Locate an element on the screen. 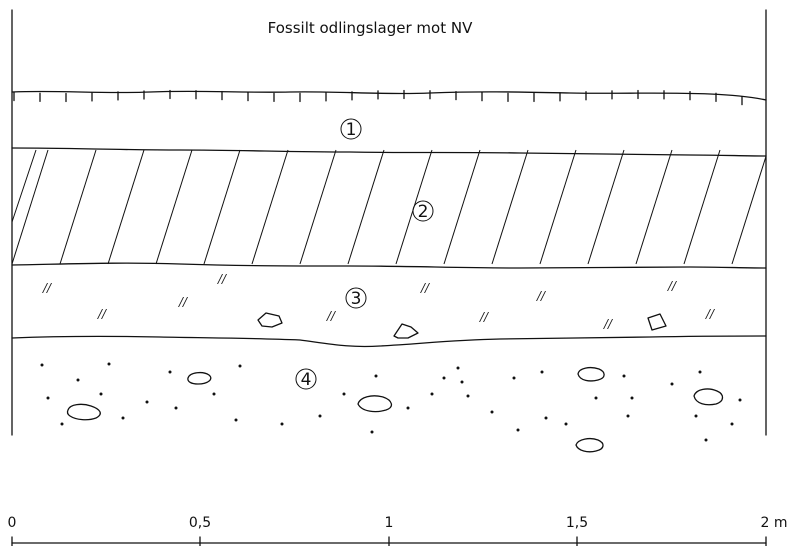 This screenshot has width=794, height=546. svg-text: 1 is located at coordinates (351, 130).